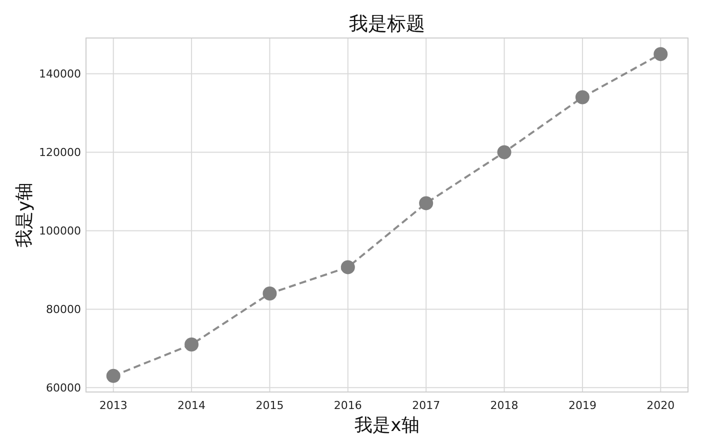 The image size is (704, 446). I want to click on y-tick-label: 80000, so click(63, 309).